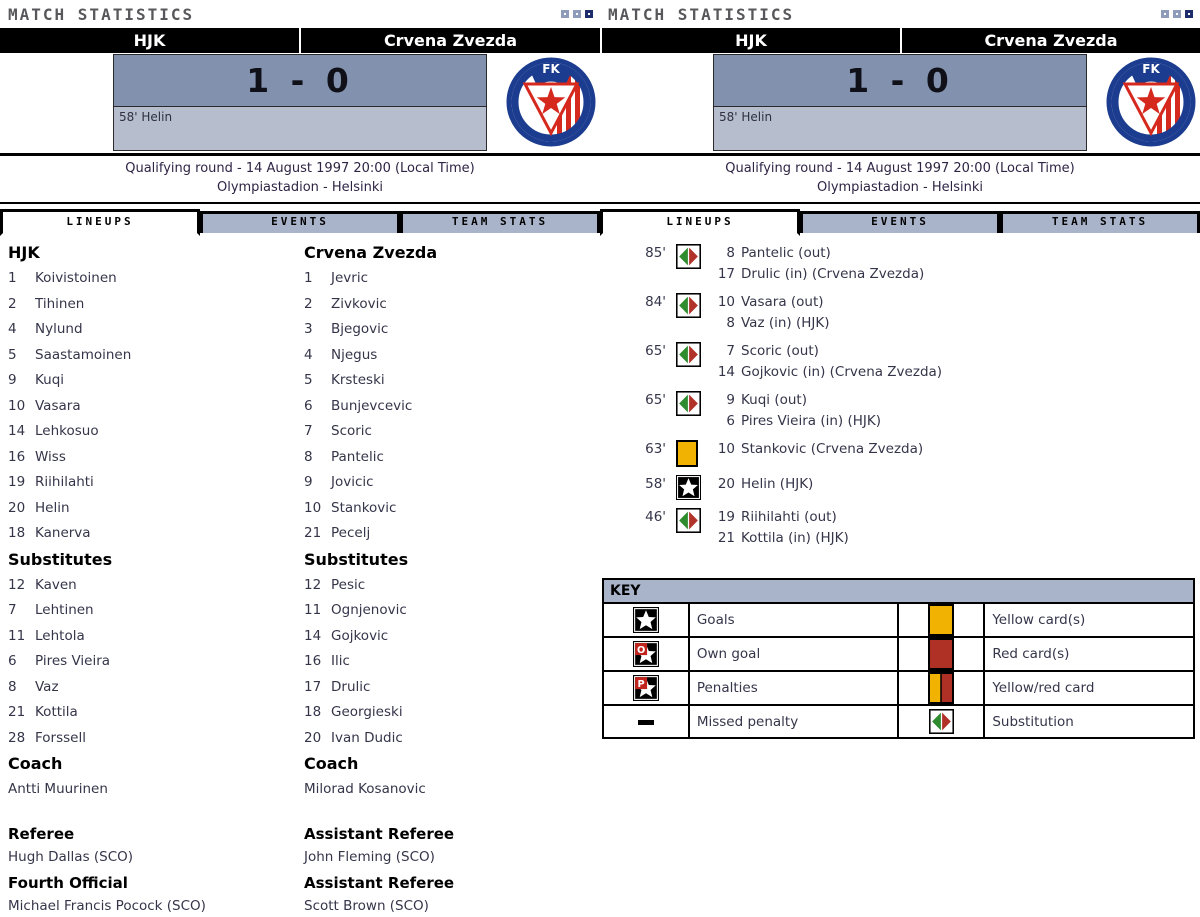  I want to click on official-name: Michael Francis Pocock (SCO), so click(107, 905).